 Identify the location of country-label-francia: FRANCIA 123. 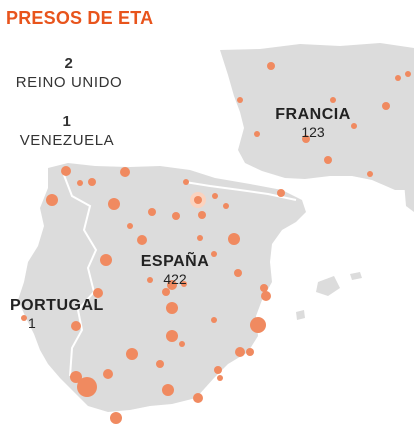
(313, 123).